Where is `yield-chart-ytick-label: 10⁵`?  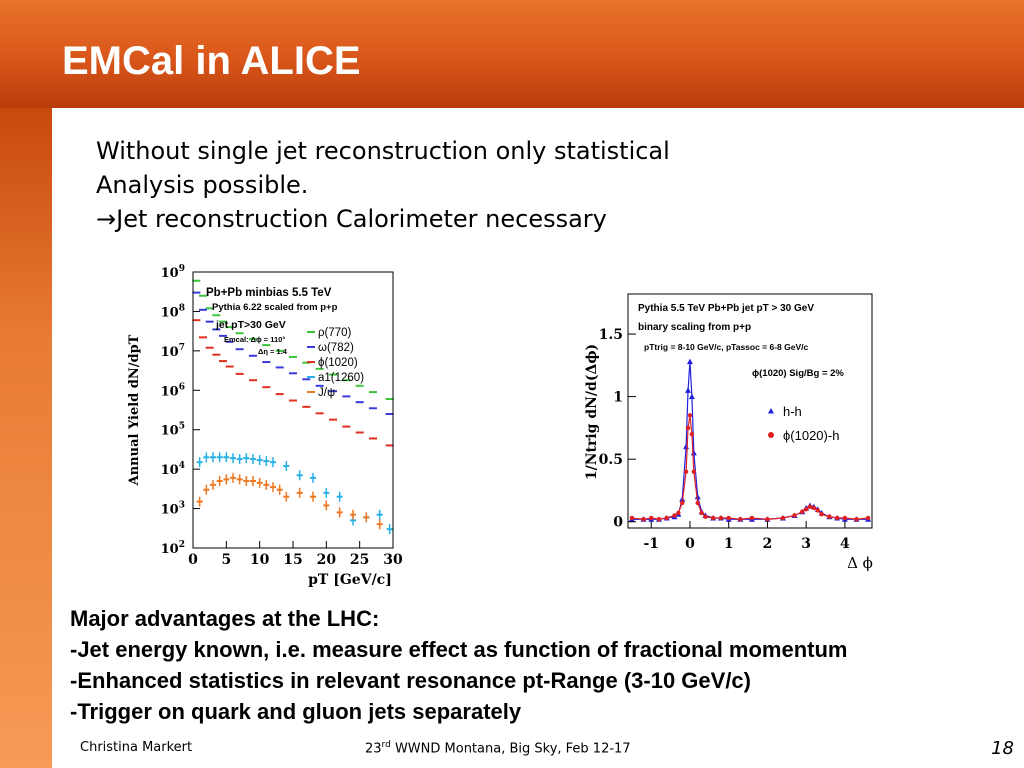
yield-chart-ytick-label: 10⁵ is located at coordinates (173, 430).